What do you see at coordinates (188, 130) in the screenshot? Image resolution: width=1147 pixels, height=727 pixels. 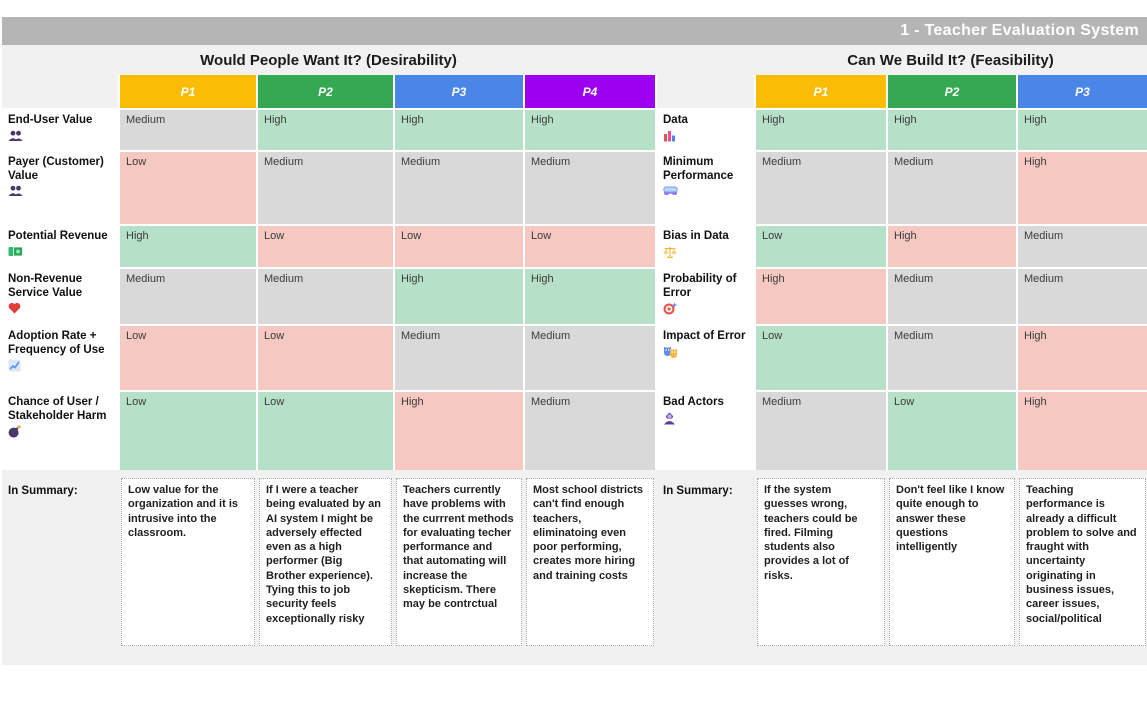 I see `matrix-cell-desirability-r1-p1: Medium` at bounding box center [188, 130].